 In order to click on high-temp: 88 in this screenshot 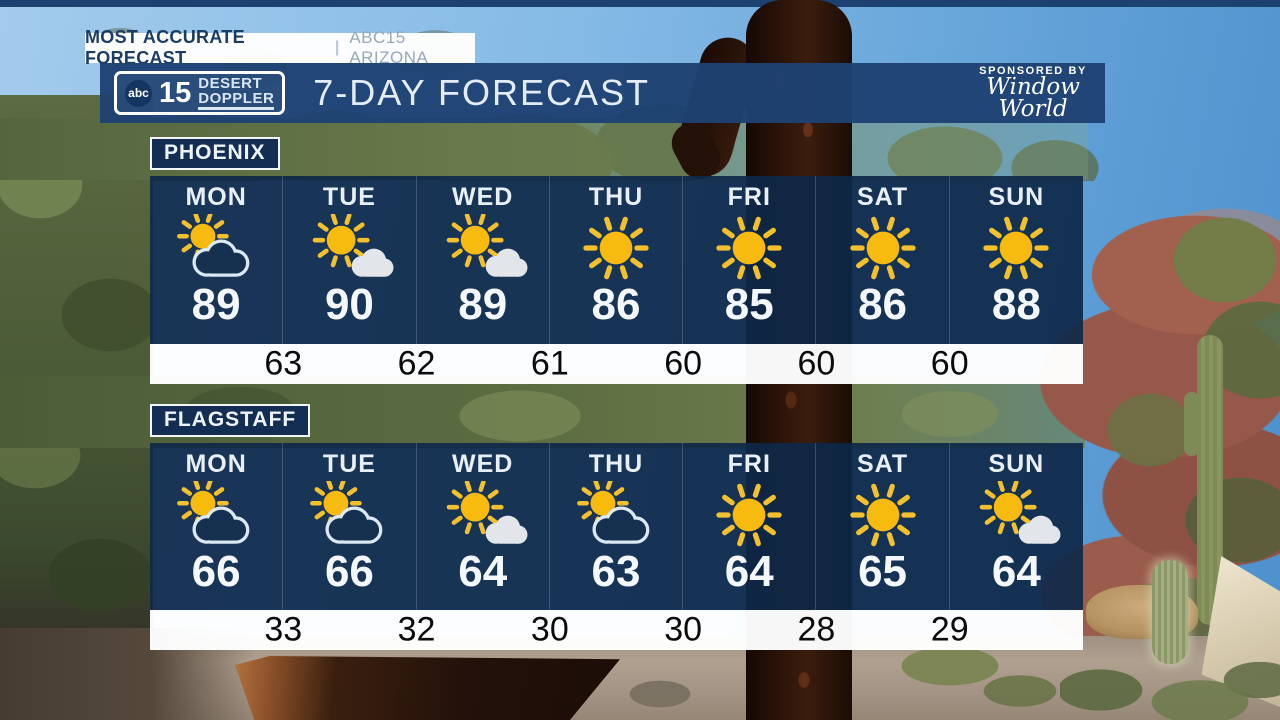, I will do `click(1016, 304)`.